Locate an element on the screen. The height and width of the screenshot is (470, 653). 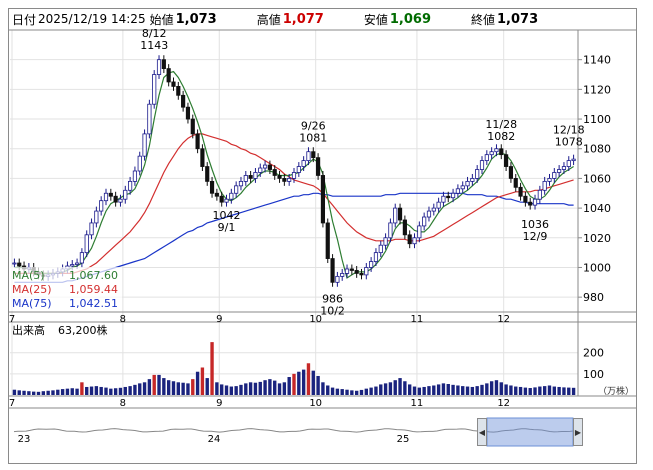
navigator-left-handle: ◀ is located at coordinates (482, 432).